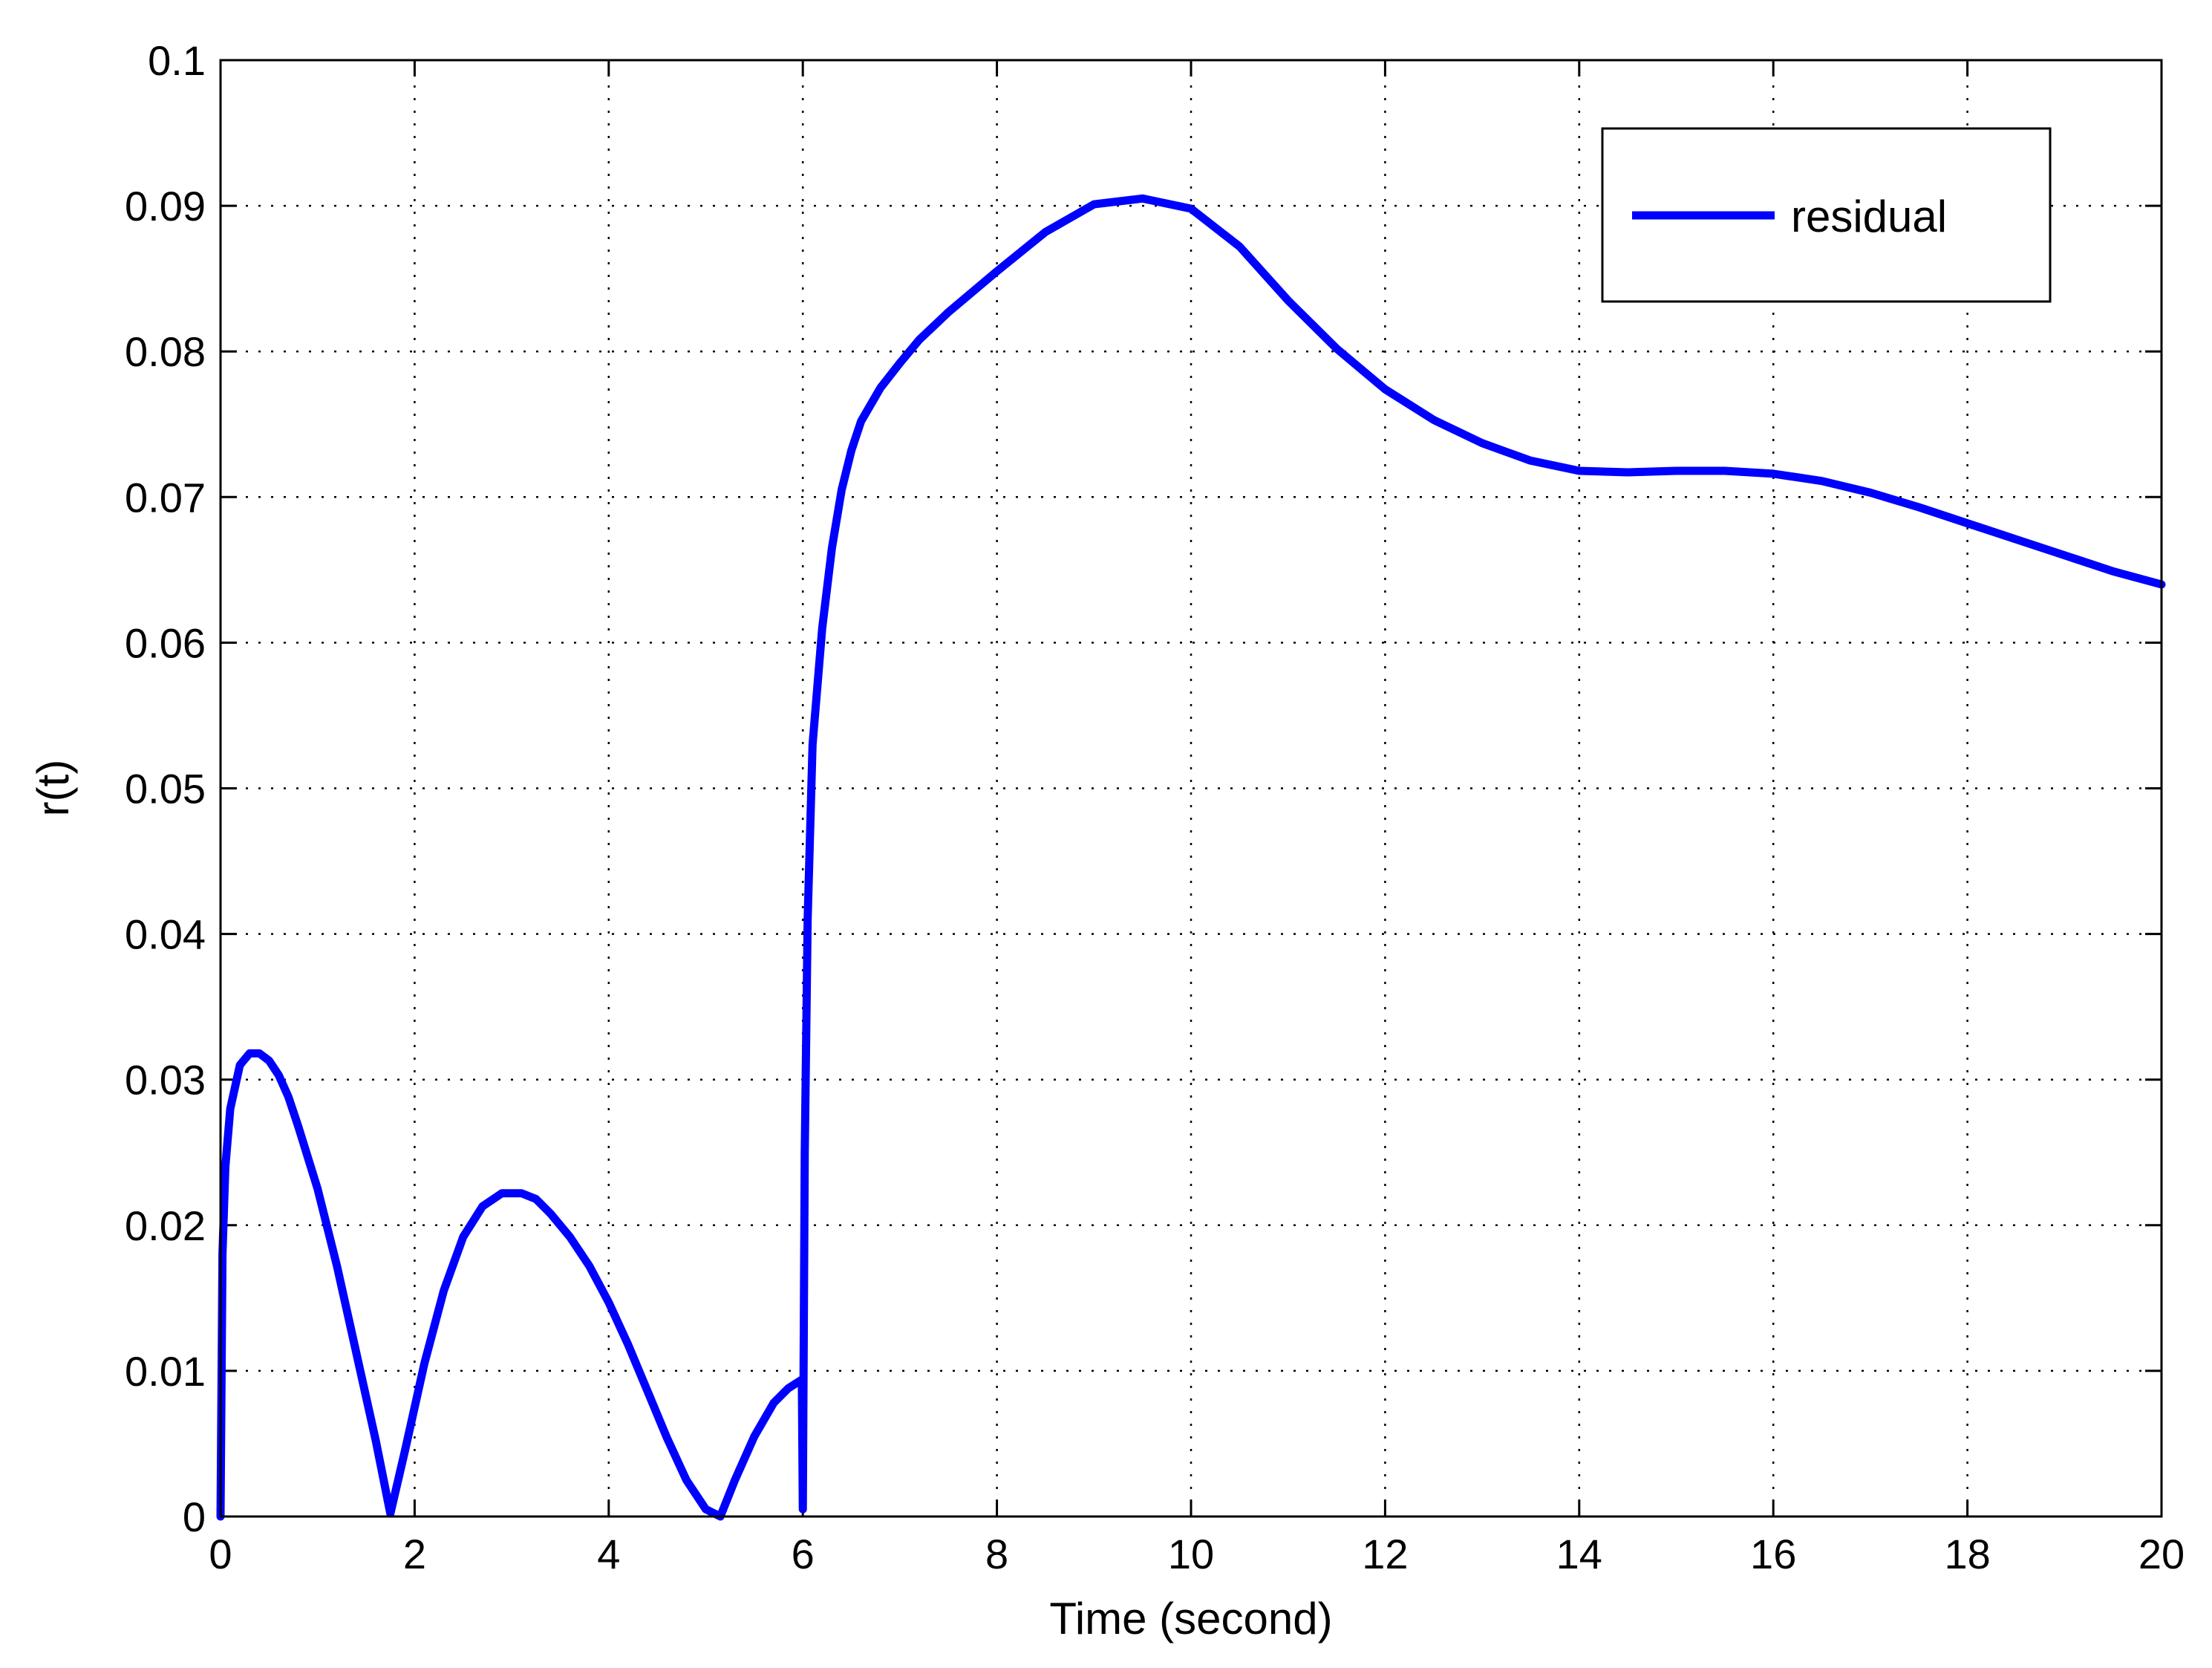  I want to click on legend: residual, so click(1826, 215).